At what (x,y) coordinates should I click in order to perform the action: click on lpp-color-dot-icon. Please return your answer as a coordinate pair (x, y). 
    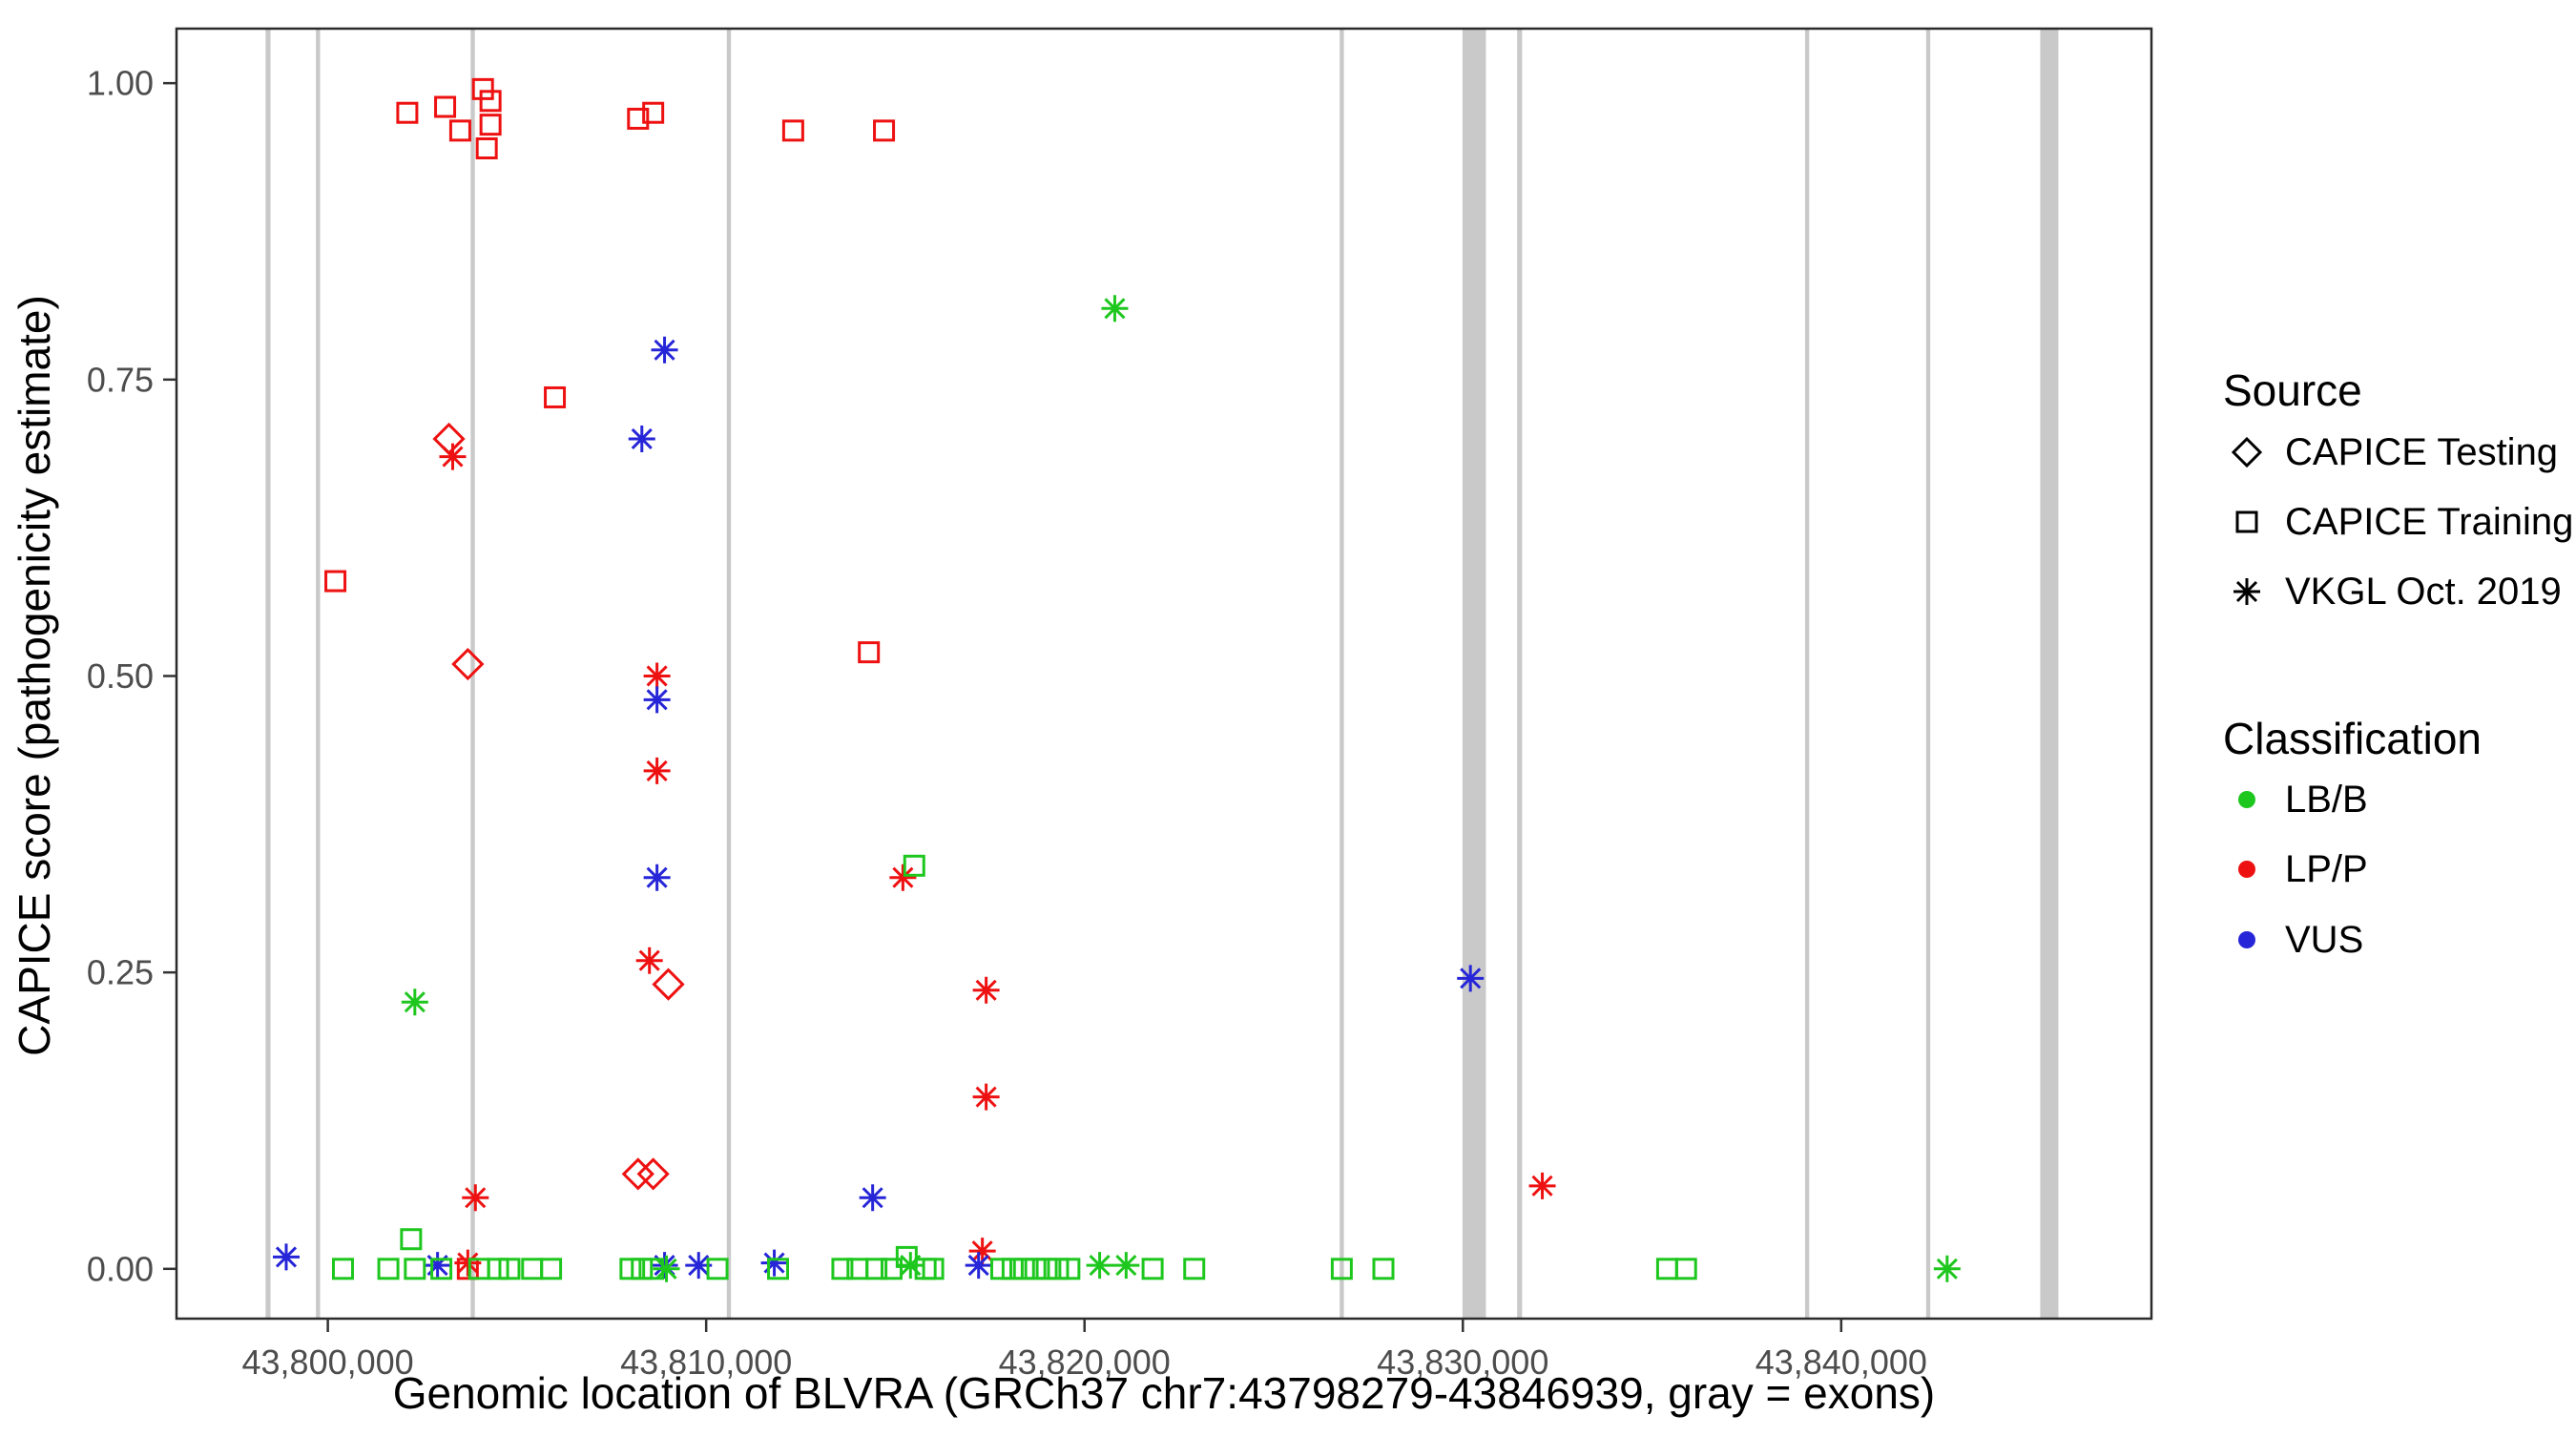
    Looking at the image, I should click on (2246, 869).